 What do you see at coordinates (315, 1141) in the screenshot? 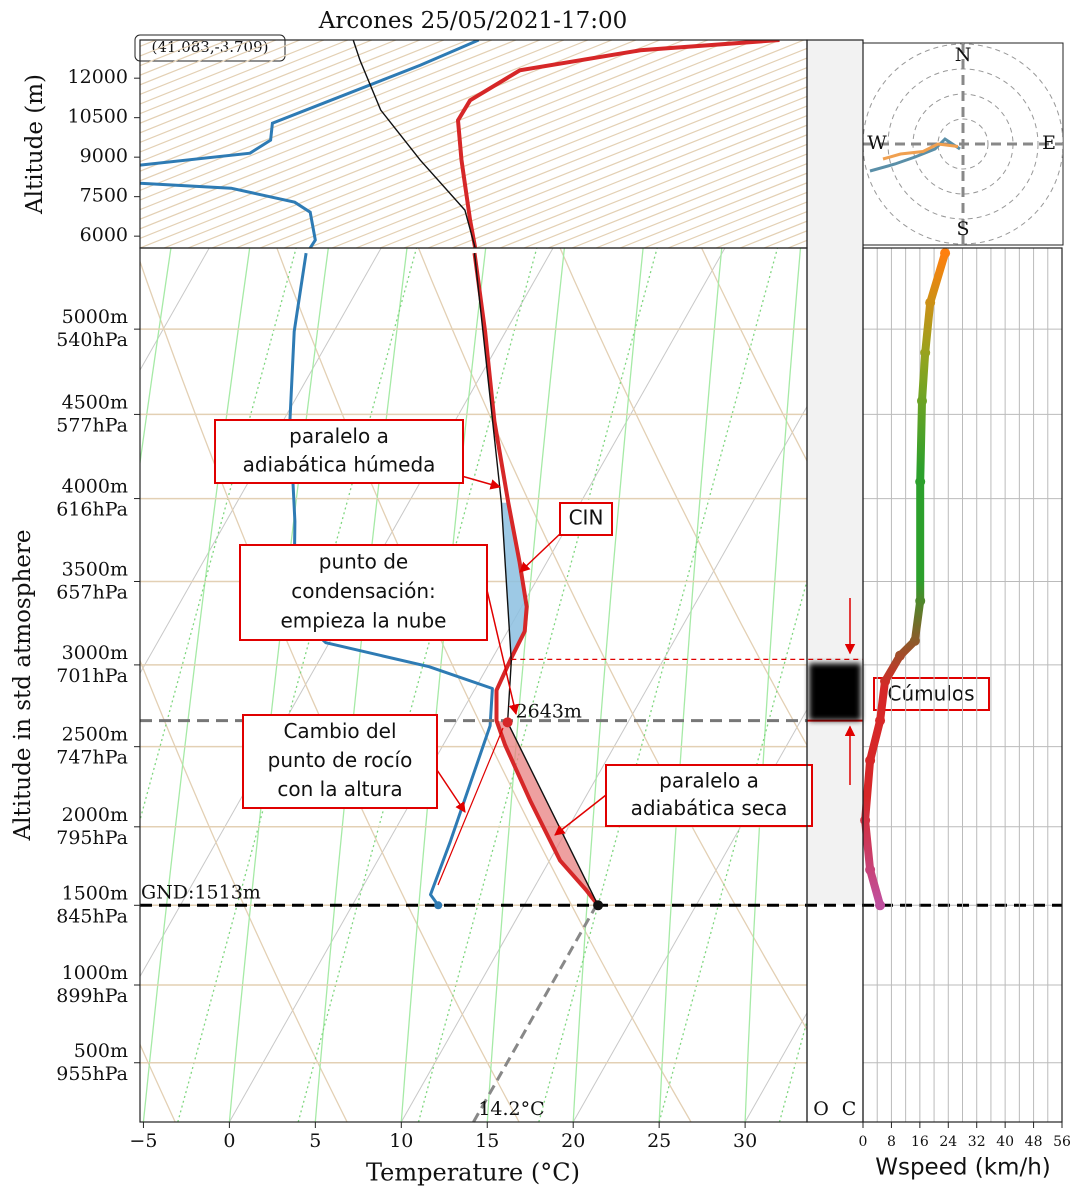
I see `x-tick-label: 5` at bounding box center [315, 1141].